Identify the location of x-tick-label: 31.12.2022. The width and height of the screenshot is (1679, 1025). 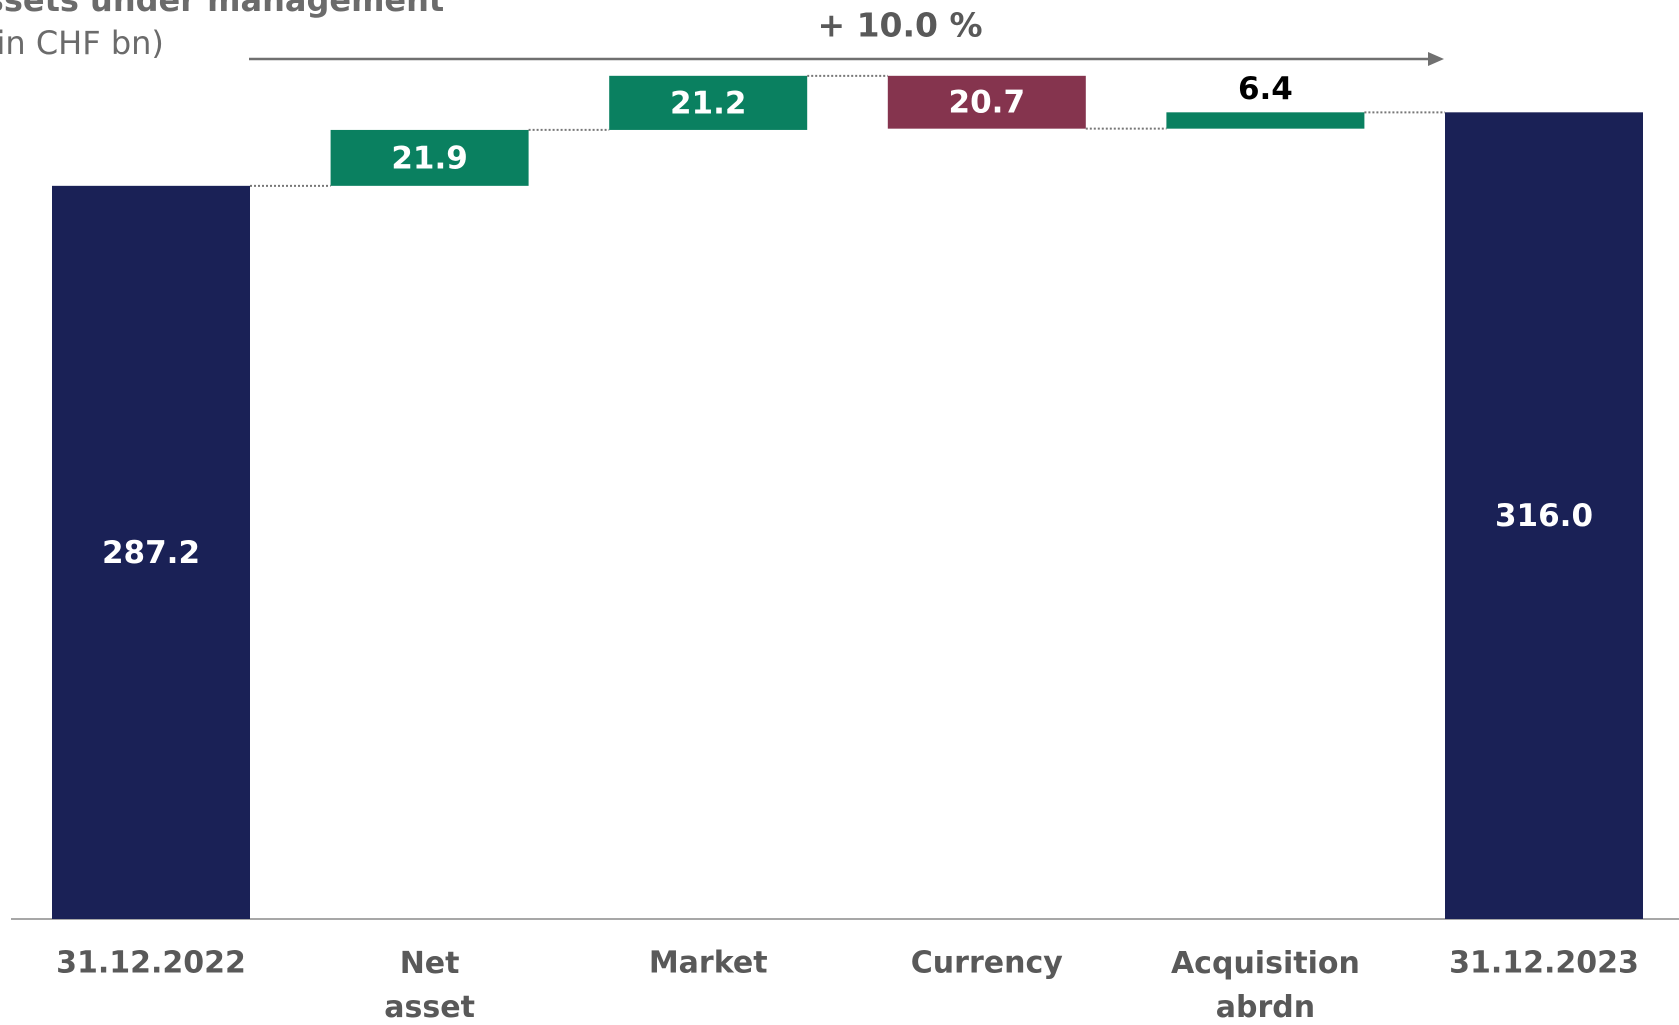
(151, 963).